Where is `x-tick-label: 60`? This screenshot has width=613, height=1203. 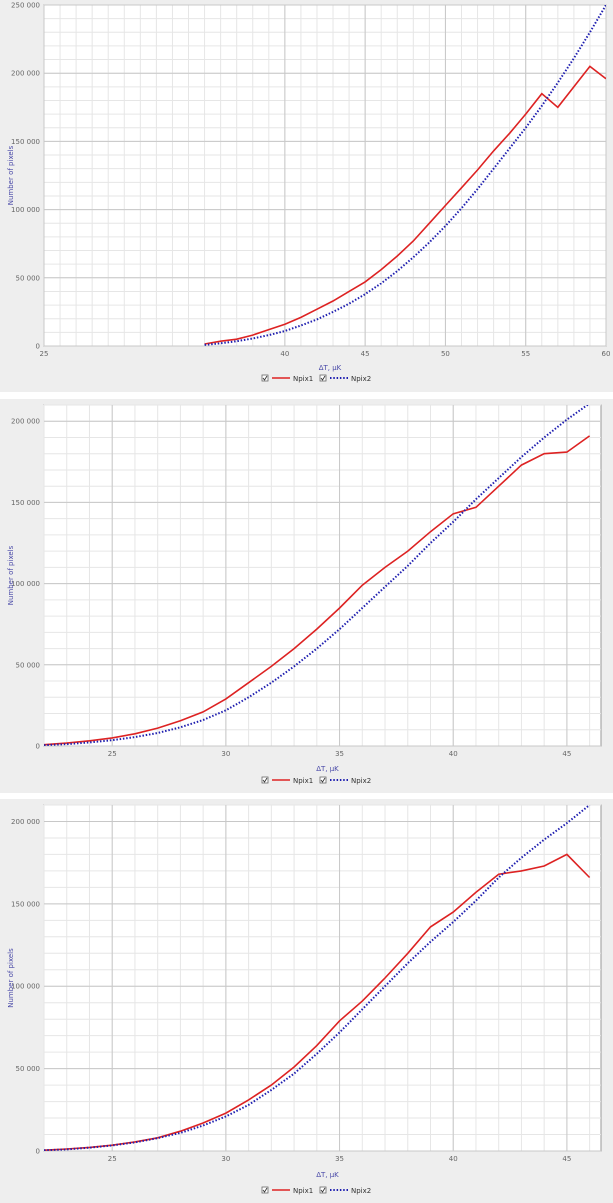 x-tick-label: 60 is located at coordinates (606, 354).